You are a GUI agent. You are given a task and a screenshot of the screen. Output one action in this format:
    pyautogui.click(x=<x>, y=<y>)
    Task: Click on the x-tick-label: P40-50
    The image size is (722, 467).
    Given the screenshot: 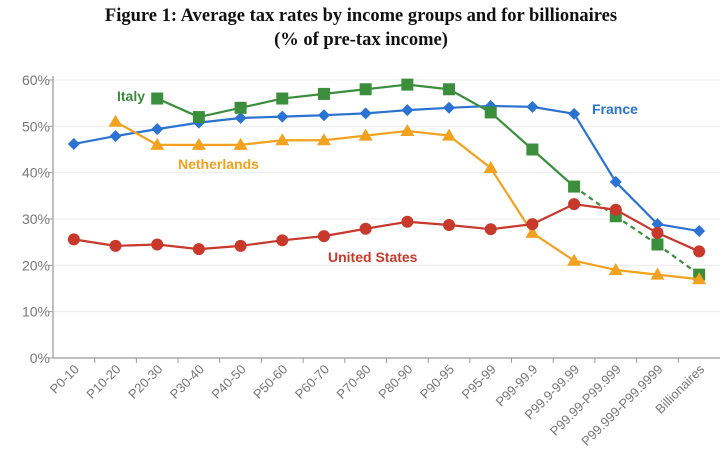 What is the action you would take?
    pyautogui.click(x=228, y=382)
    